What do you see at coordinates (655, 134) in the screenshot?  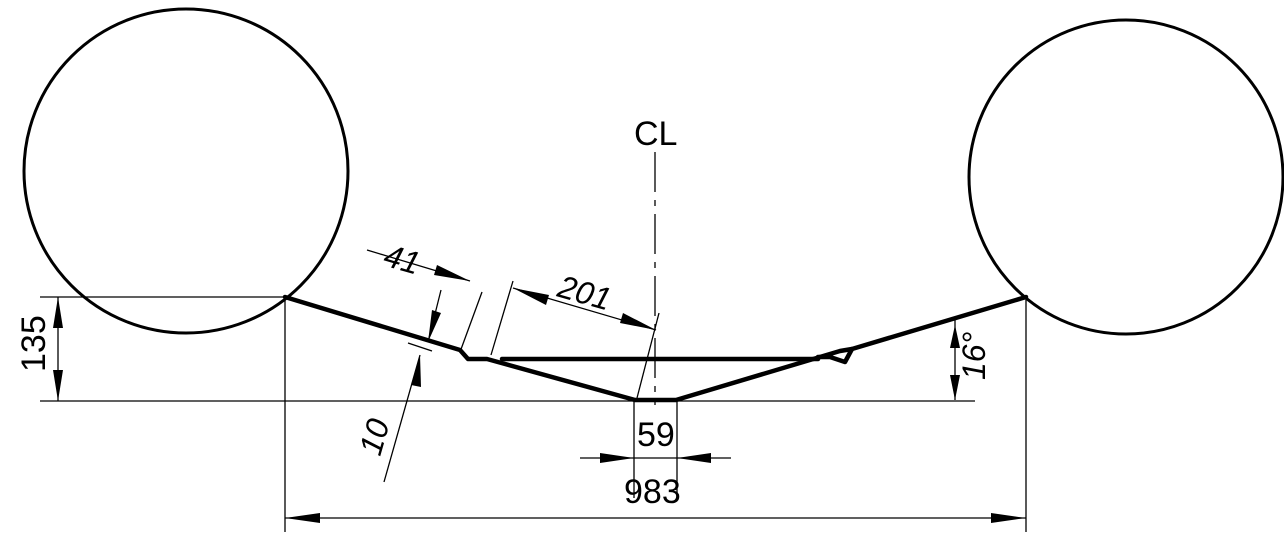 I see `centerline-label: CL` at bounding box center [655, 134].